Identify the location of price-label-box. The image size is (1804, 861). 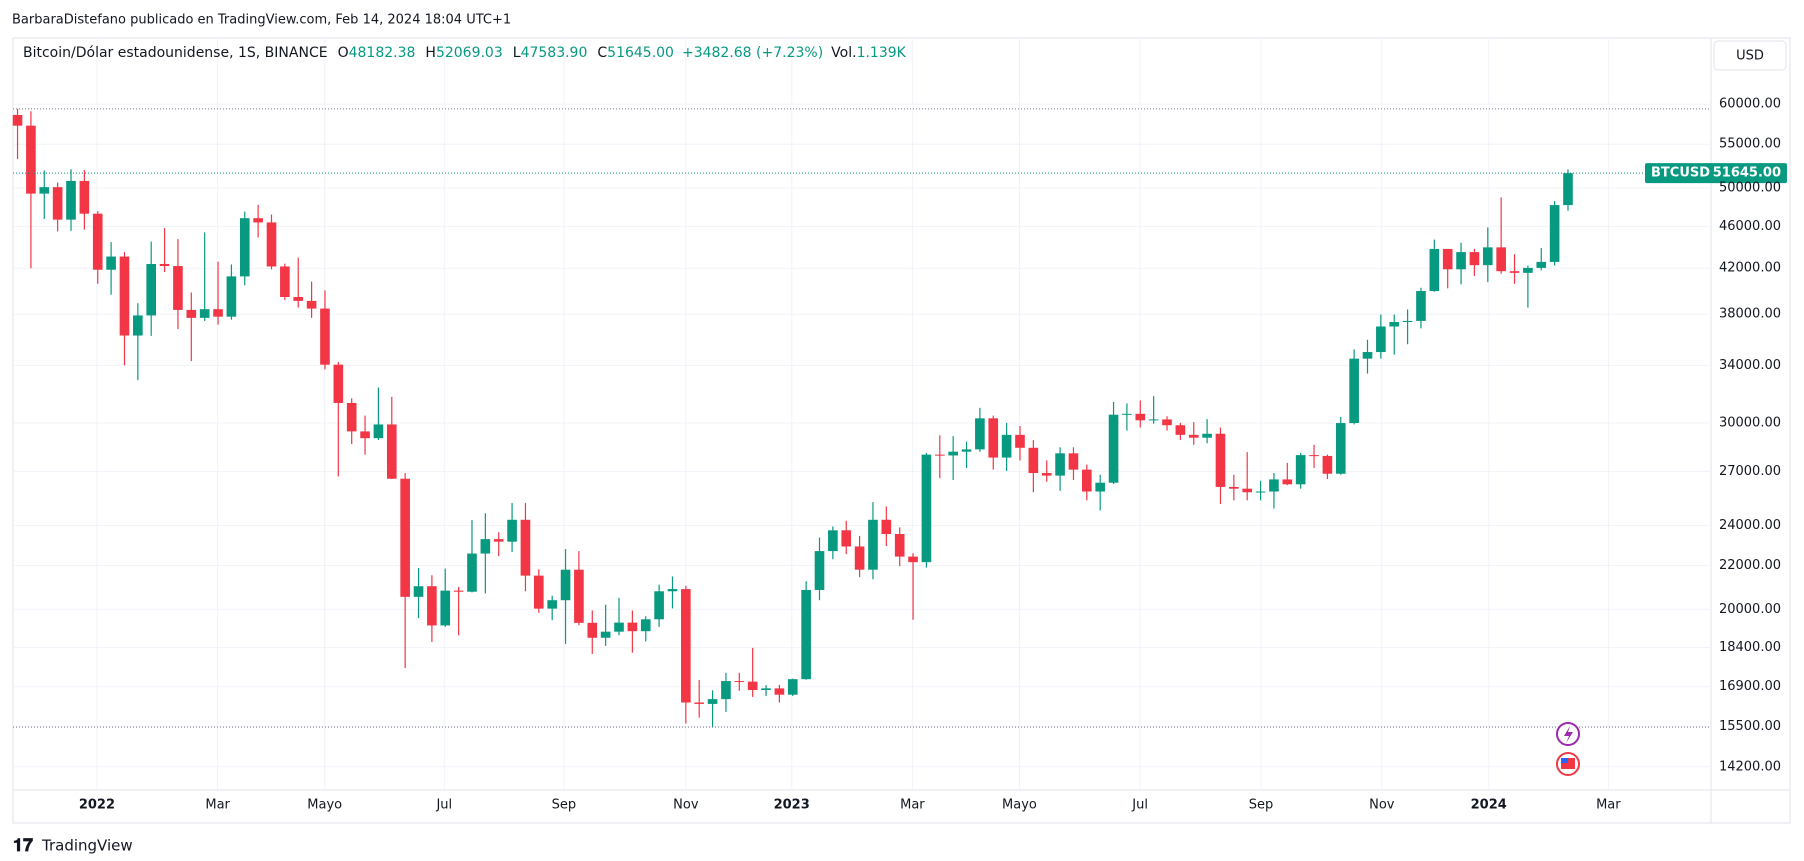
(1716, 173).